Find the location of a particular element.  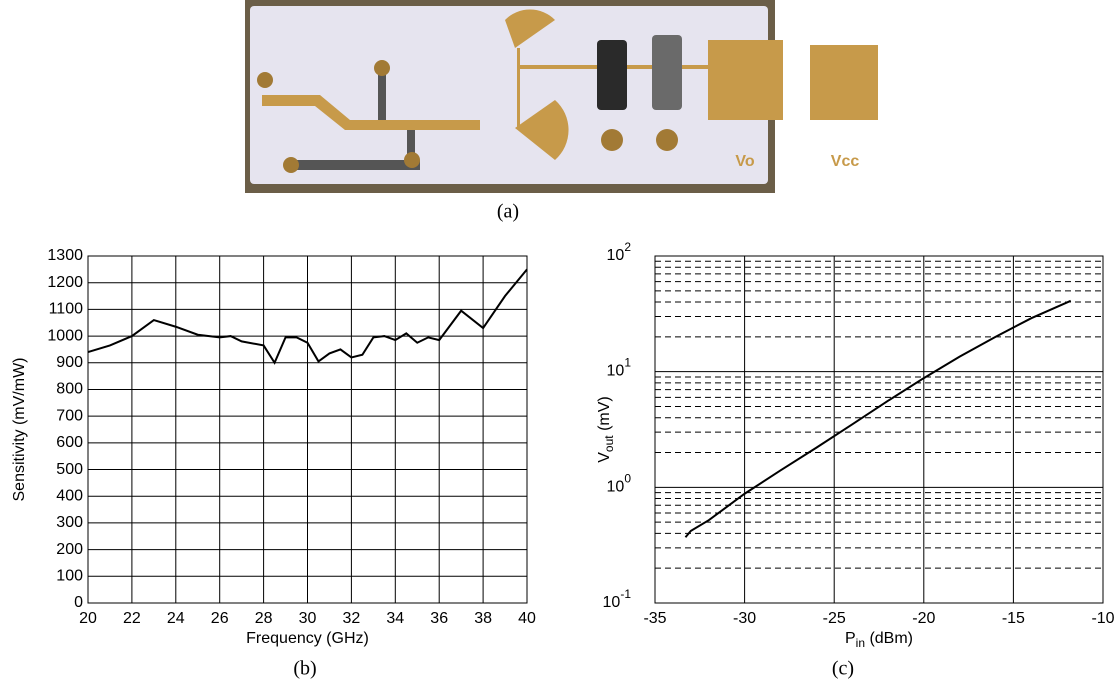

axis-label-rest: (mV) is located at coordinates (604, 415).